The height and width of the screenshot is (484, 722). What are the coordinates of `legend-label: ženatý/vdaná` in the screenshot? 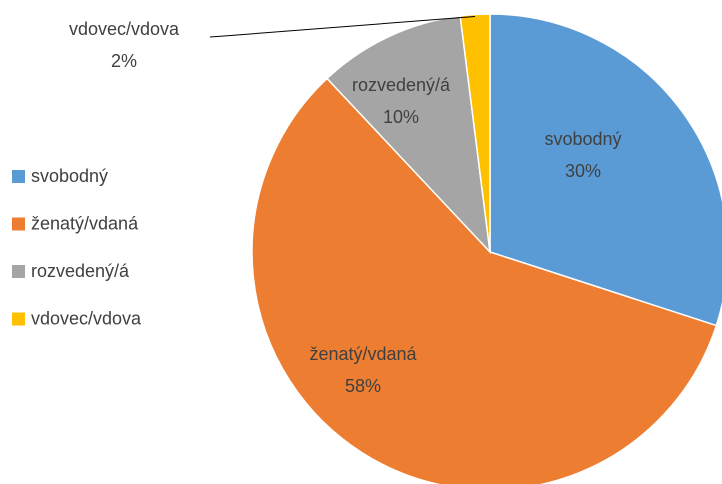 It's located at (85, 223).